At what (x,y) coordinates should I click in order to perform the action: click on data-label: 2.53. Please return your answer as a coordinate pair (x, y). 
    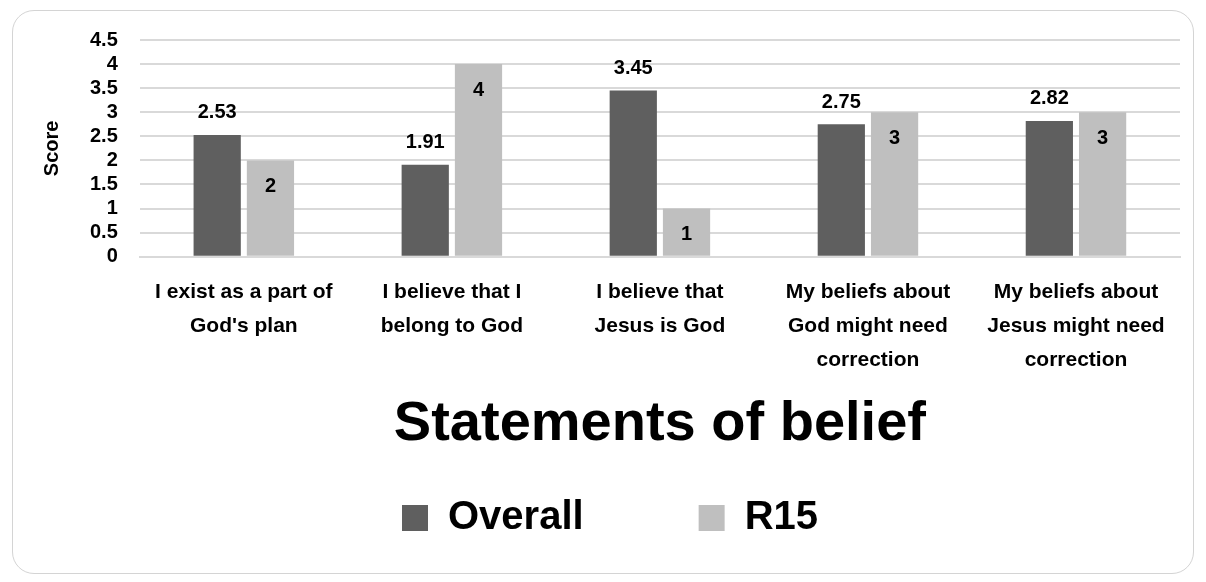
    Looking at the image, I should click on (217, 111).